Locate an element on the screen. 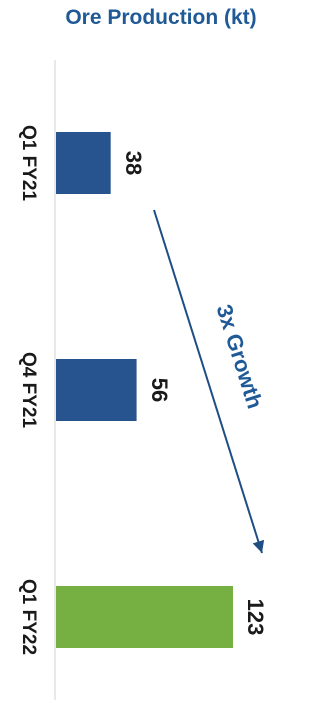 This screenshot has height=723, width=322. value-label: 123 is located at coordinates (255, 617).